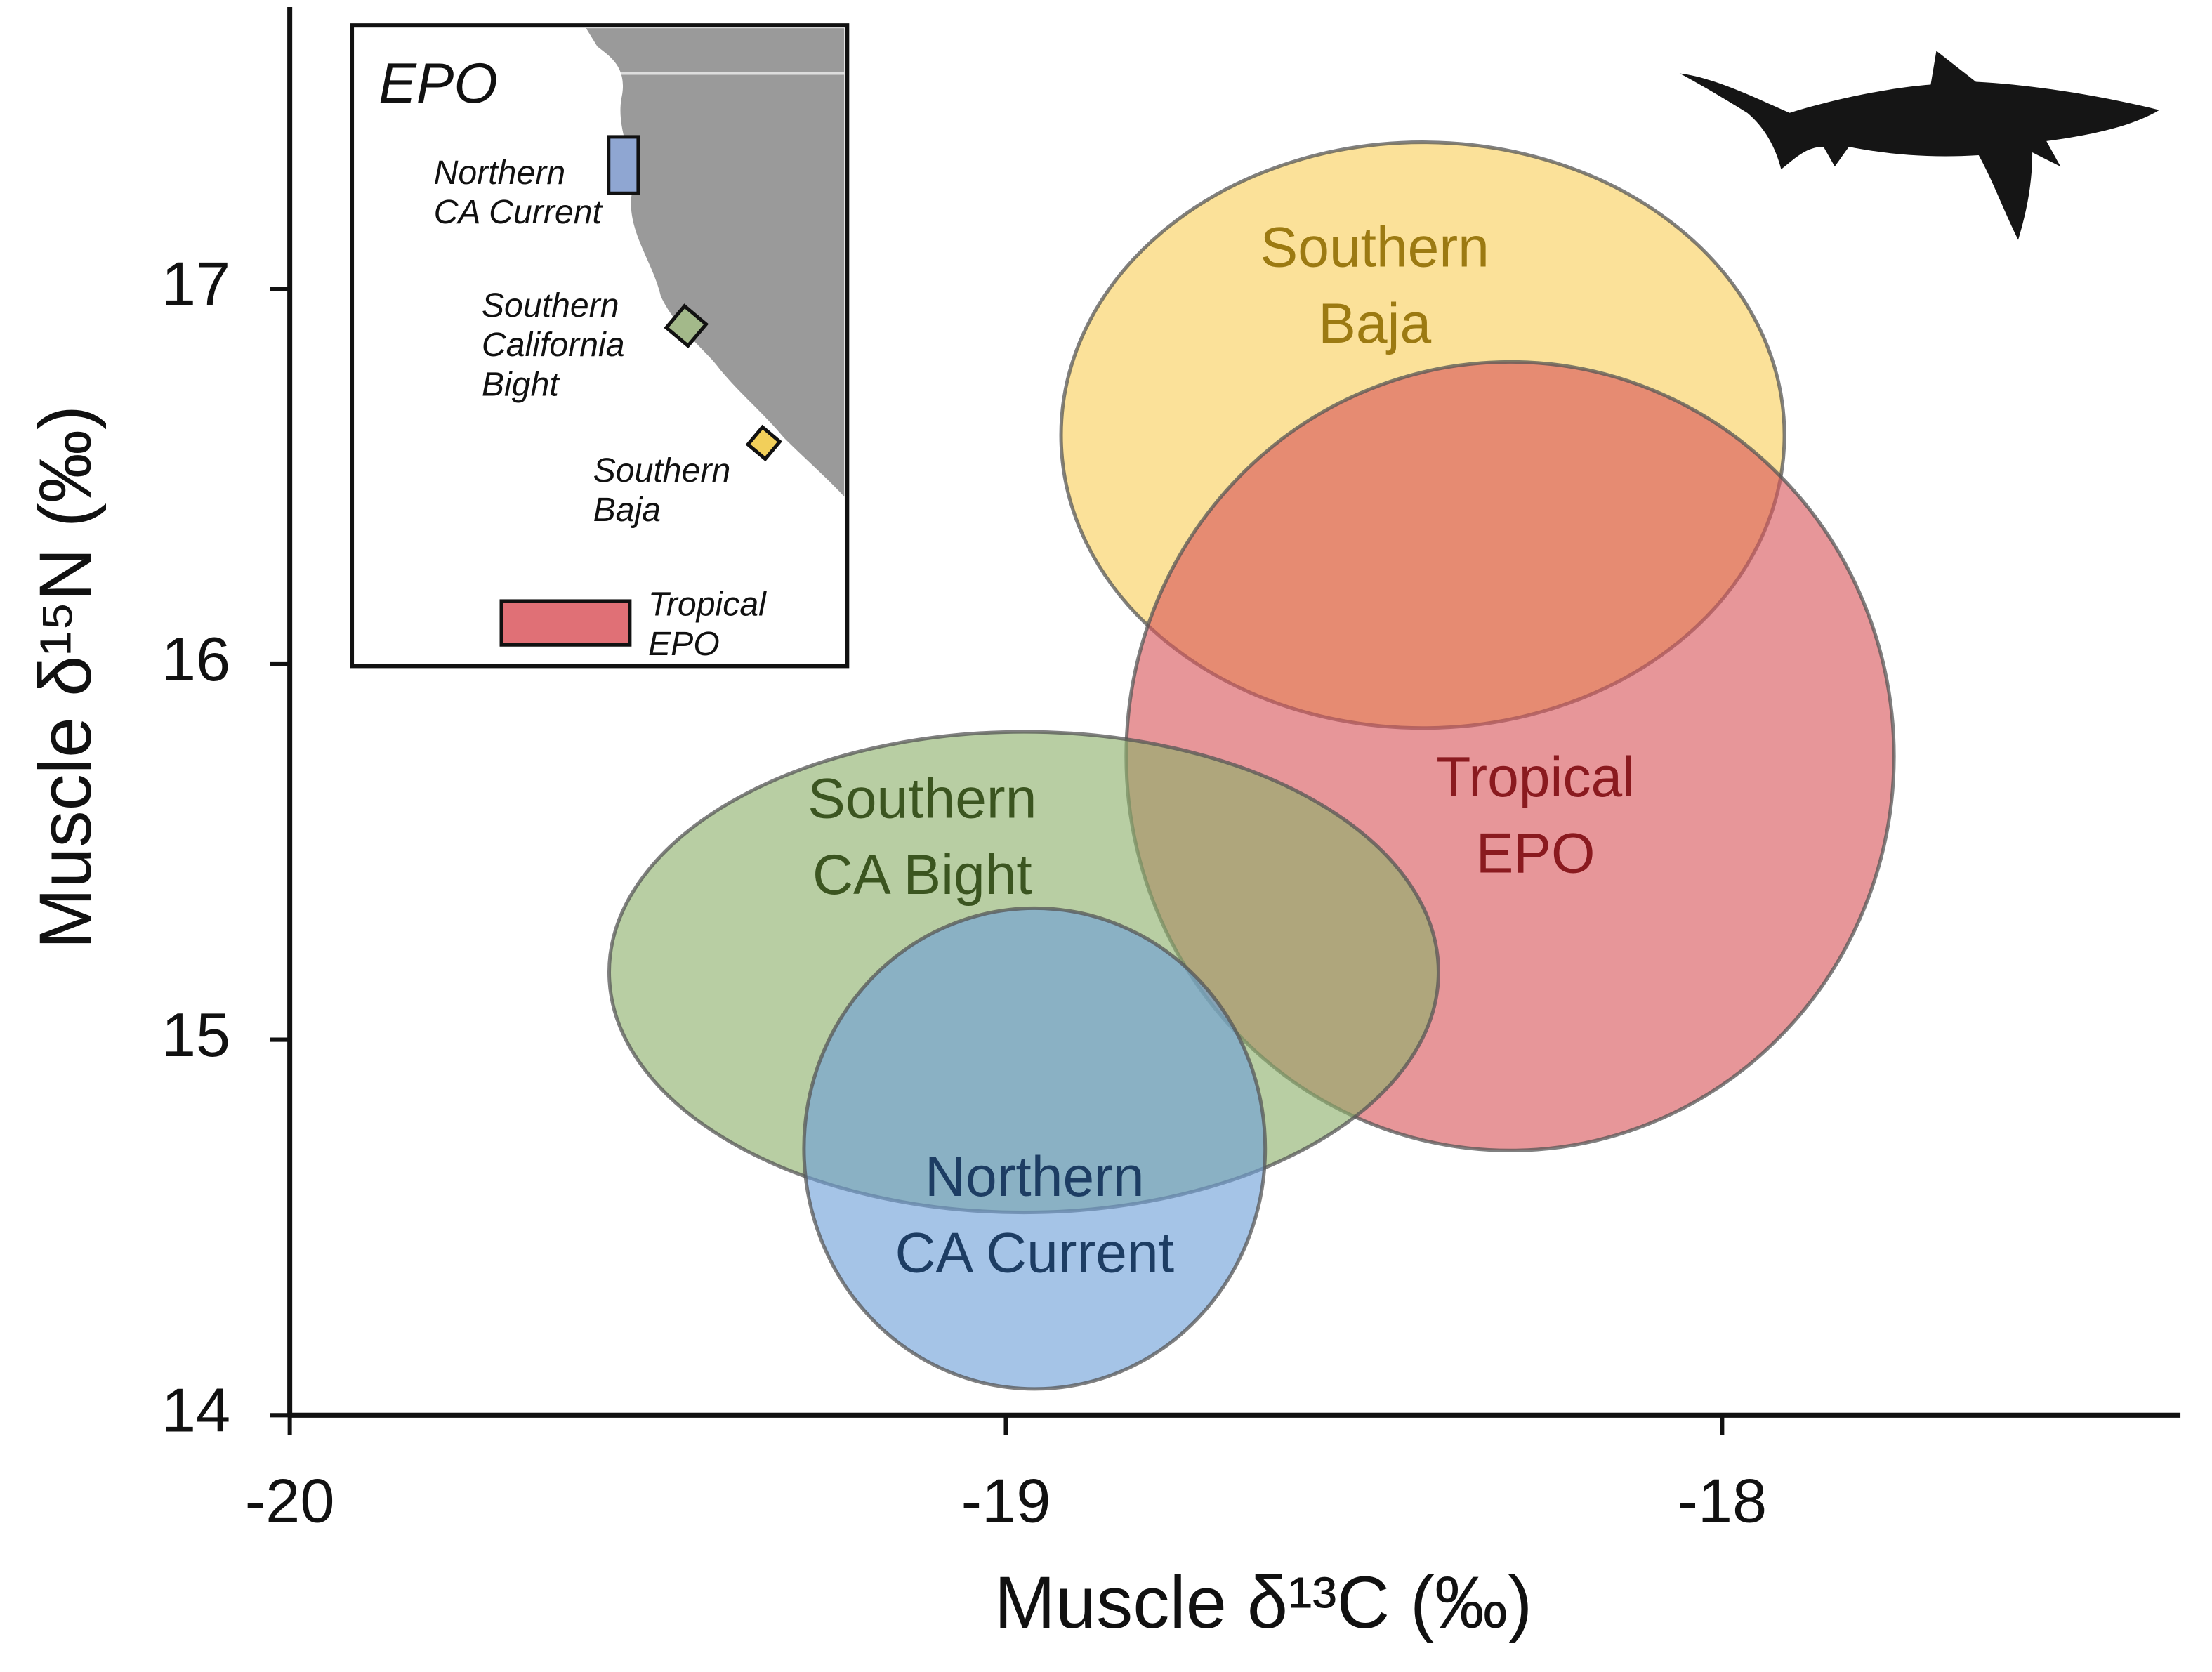 This screenshot has height=1672, width=2212. I want to click on inset-label: Tropical, so click(707, 605).